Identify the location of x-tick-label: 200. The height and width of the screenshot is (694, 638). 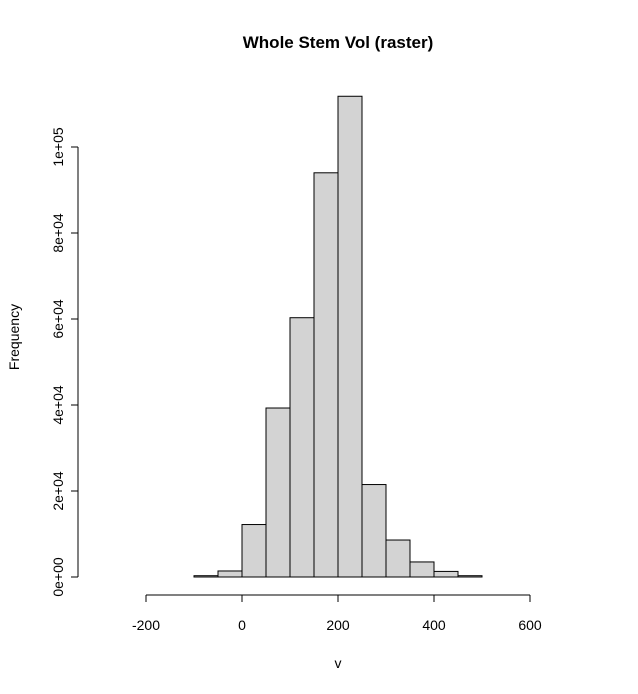
(338, 625).